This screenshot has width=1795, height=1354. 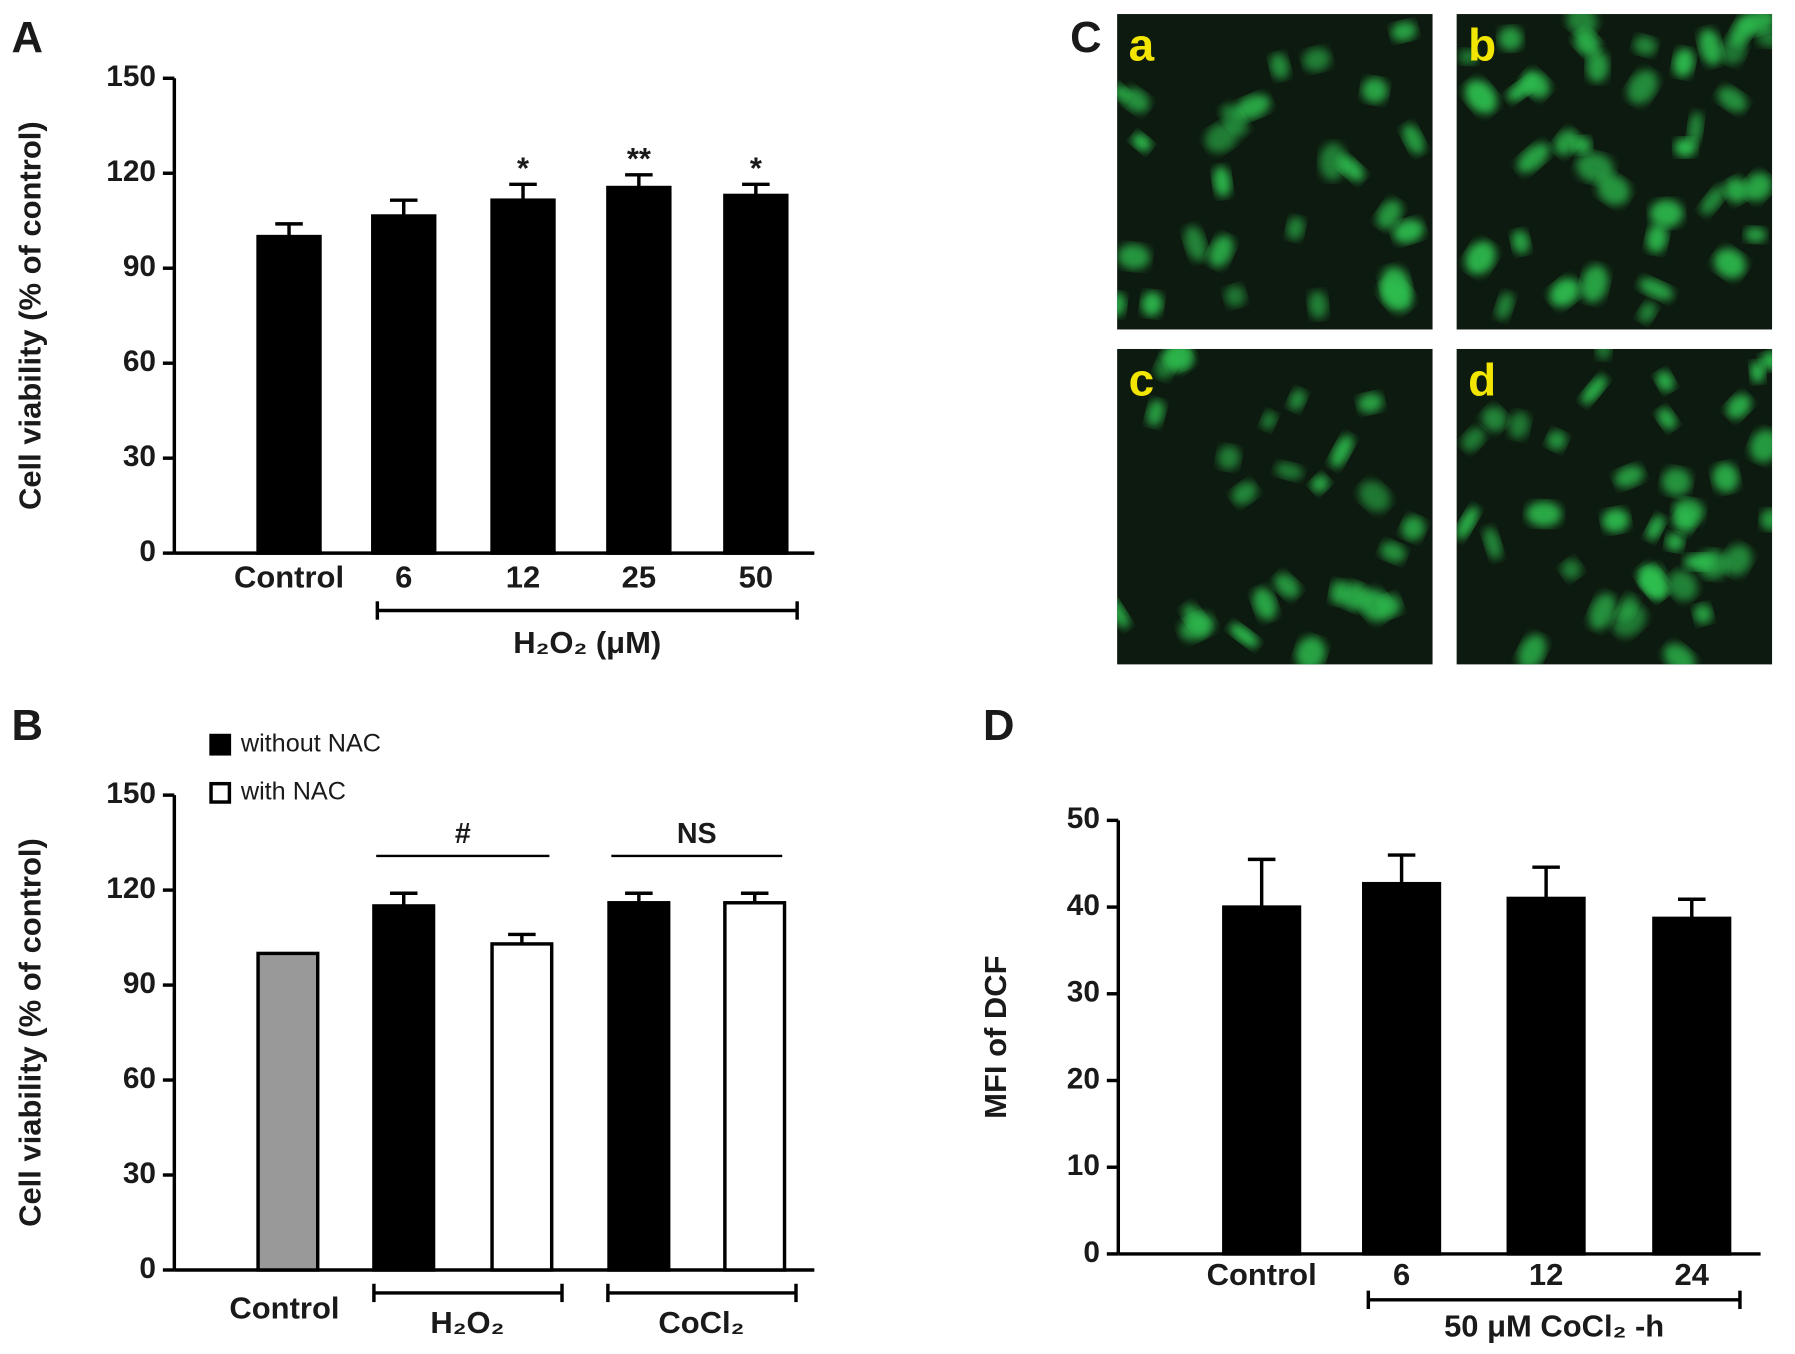 I want to click on image-label: d, so click(x=1482, y=379).